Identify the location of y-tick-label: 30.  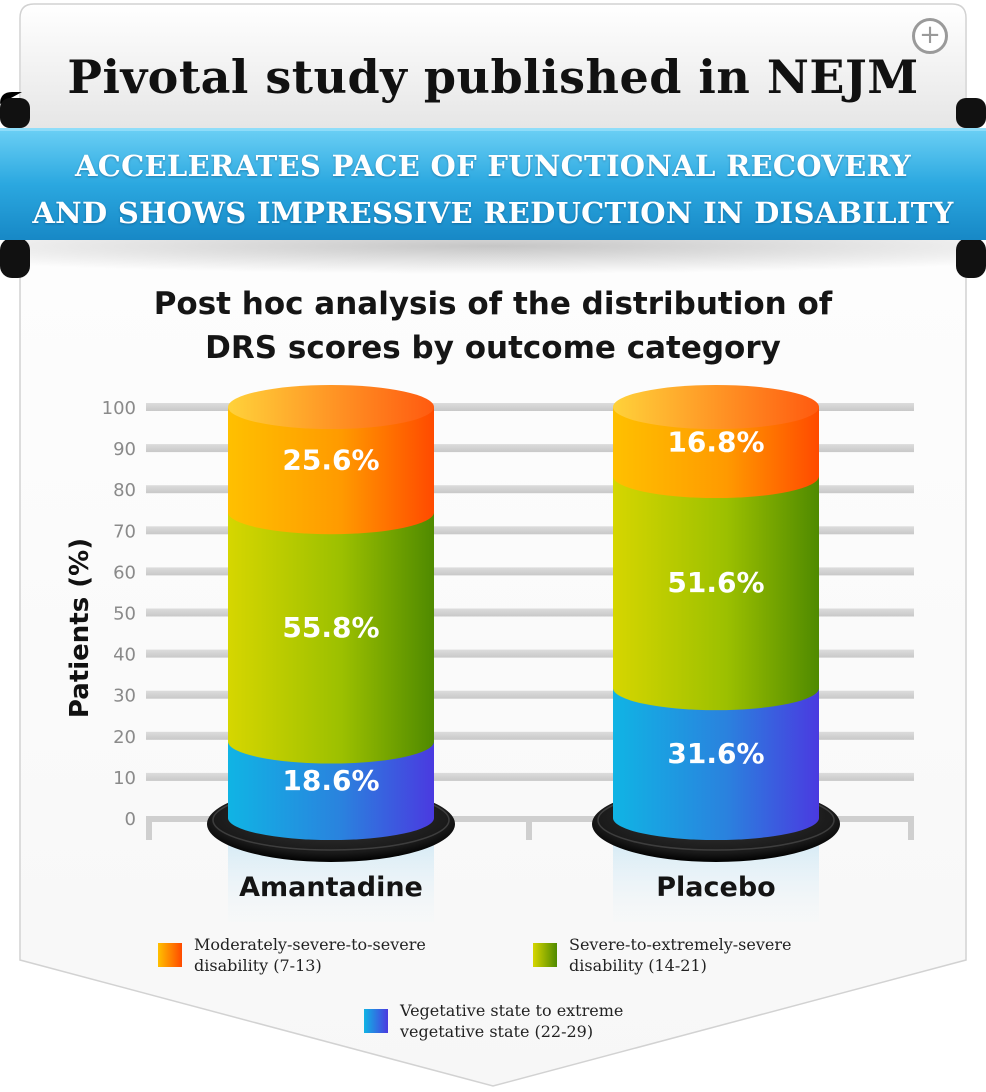
(124, 696).